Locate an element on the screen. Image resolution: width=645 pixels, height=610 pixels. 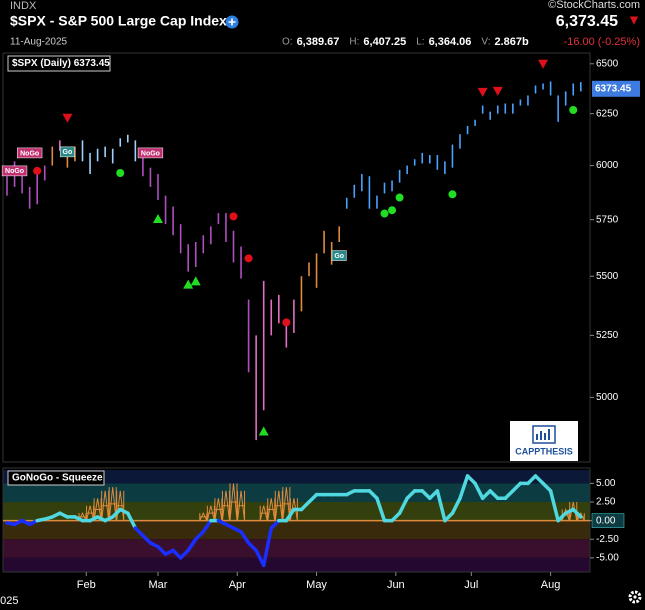
logo-bars is located at coordinates (543, 434).